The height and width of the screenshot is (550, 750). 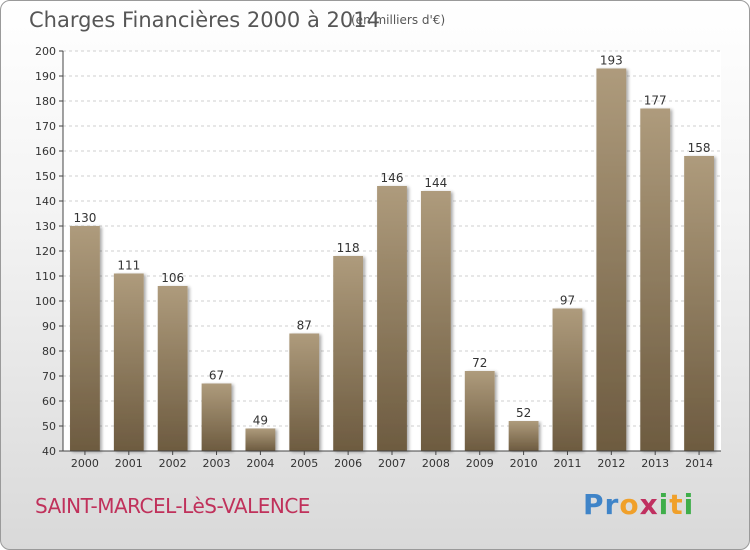 I want to click on bar-2007, so click(x=392, y=318).